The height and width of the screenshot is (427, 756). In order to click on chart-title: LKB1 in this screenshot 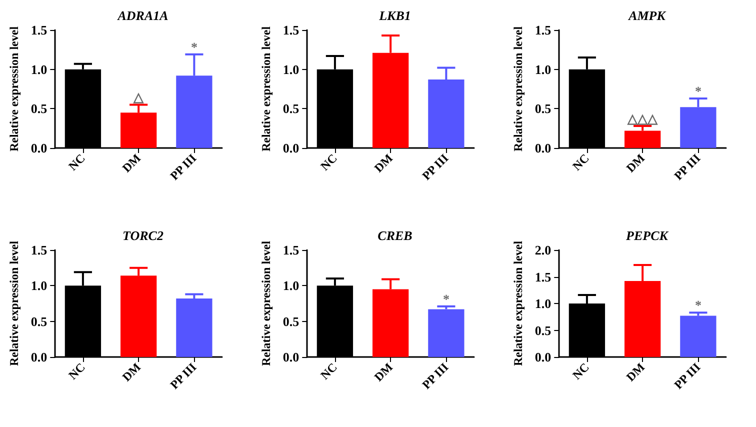, I will do `click(394, 15)`.